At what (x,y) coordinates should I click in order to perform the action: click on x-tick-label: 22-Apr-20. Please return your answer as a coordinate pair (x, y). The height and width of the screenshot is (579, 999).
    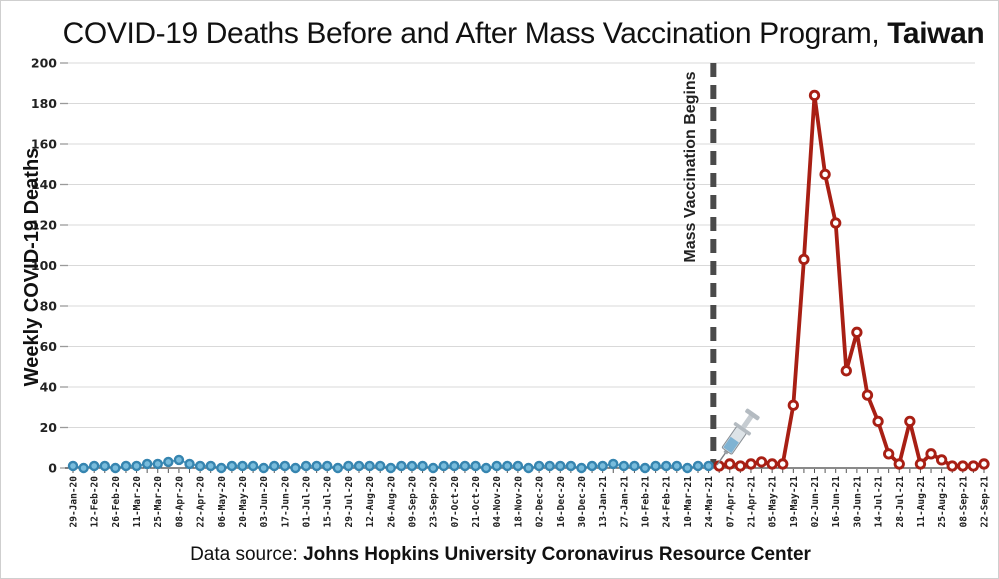
    Looking at the image, I should click on (201, 502).